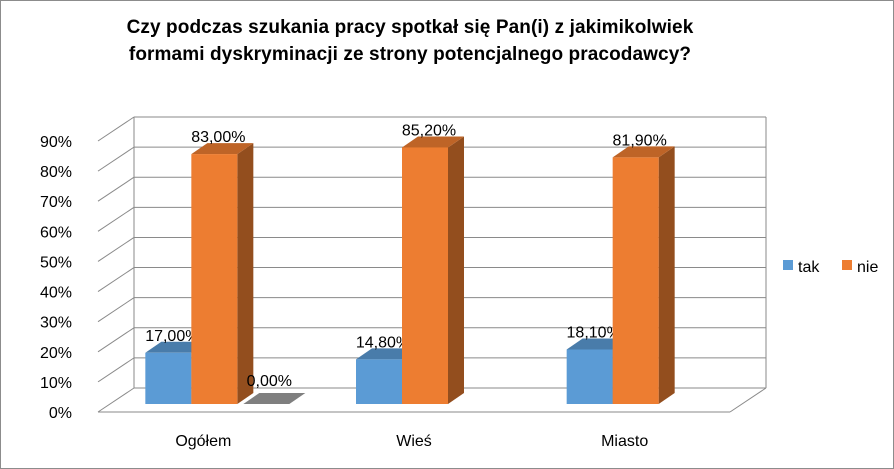 This screenshot has width=894, height=469. Describe the element at coordinates (847, 265) in the screenshot. I see `legend-swatch-nie` at that location.